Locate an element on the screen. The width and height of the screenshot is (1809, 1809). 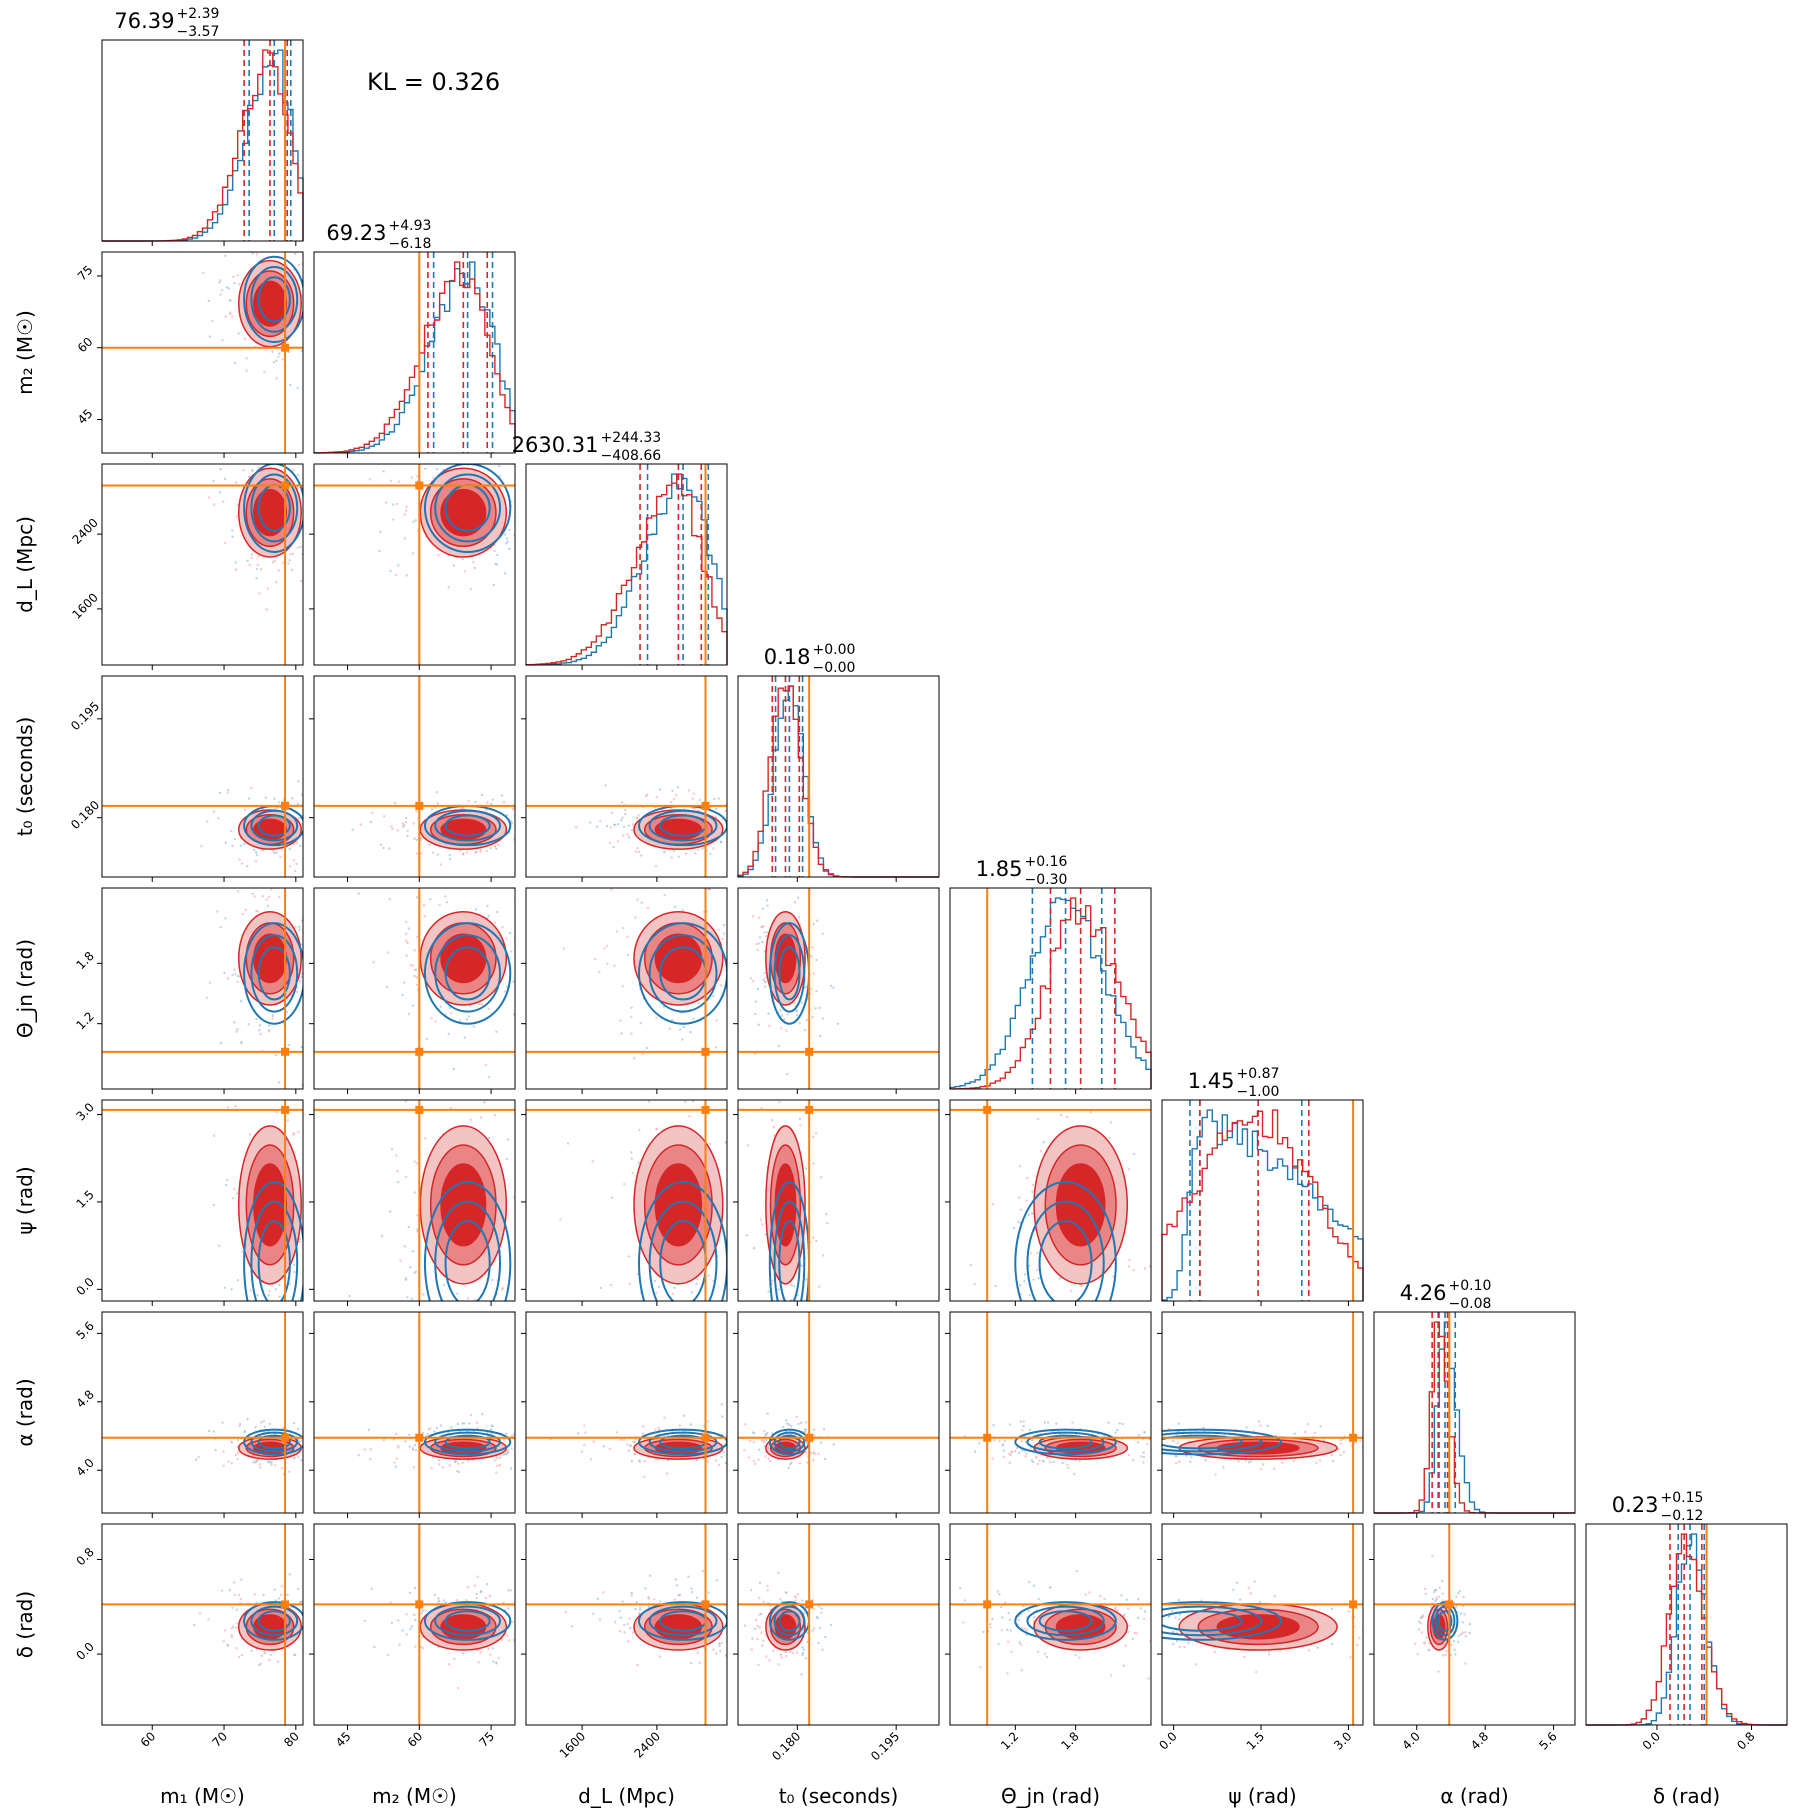
truth-marker is located at coordinates (419, 805).